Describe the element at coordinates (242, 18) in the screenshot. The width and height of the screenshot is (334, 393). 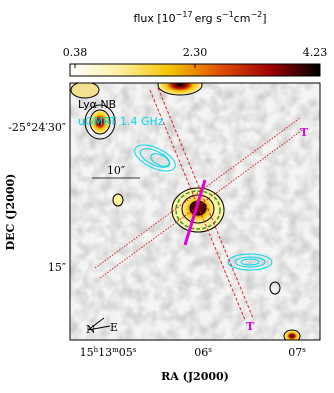
I see `label-part: cm` at that location.